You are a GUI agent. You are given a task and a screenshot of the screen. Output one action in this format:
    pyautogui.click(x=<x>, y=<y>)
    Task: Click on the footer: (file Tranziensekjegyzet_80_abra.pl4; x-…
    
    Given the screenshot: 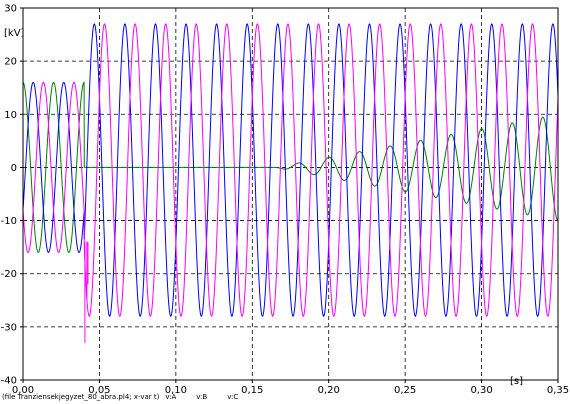 What is the action you would take?
    pyautogui.click(x=120, y=397)
    